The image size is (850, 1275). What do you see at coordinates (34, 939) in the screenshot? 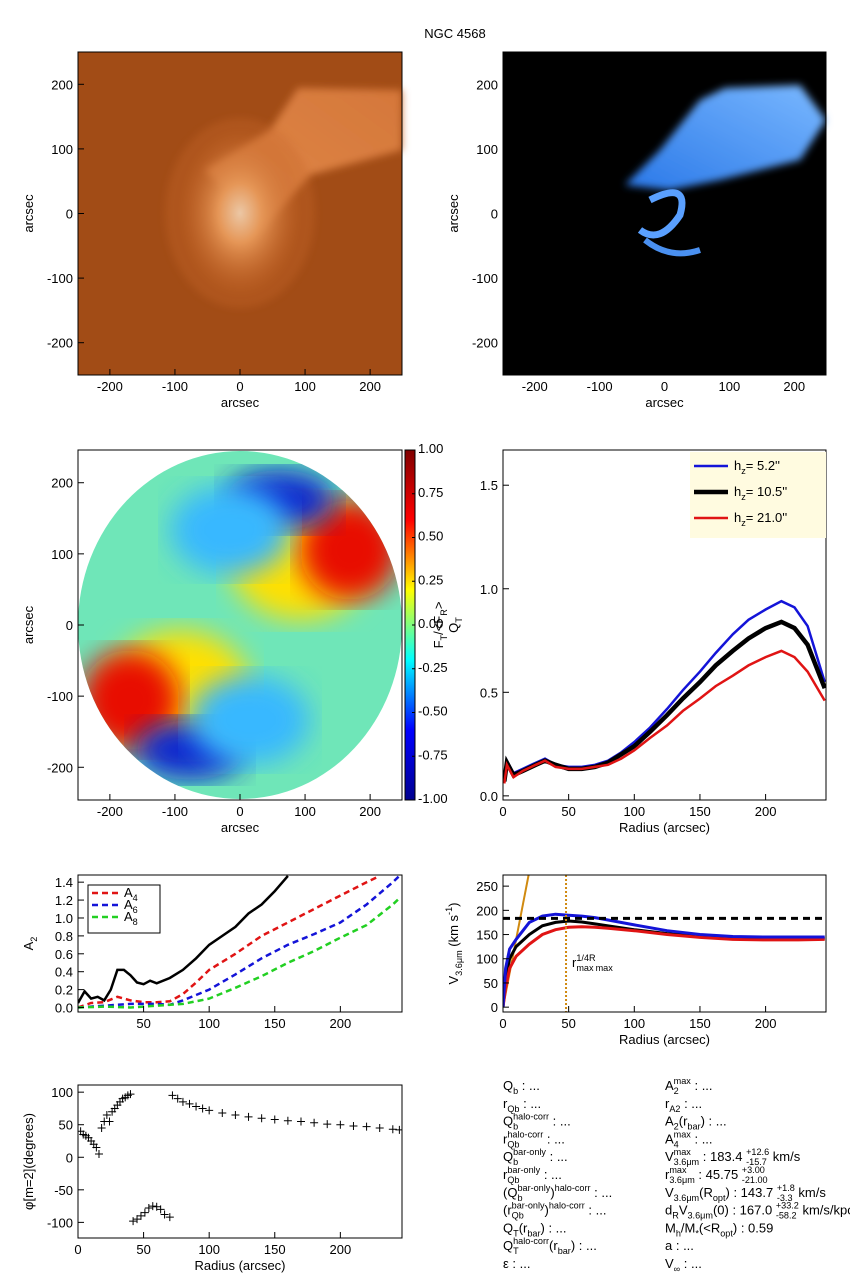
I see `text-part: 2` at bounding box center [34, 939].